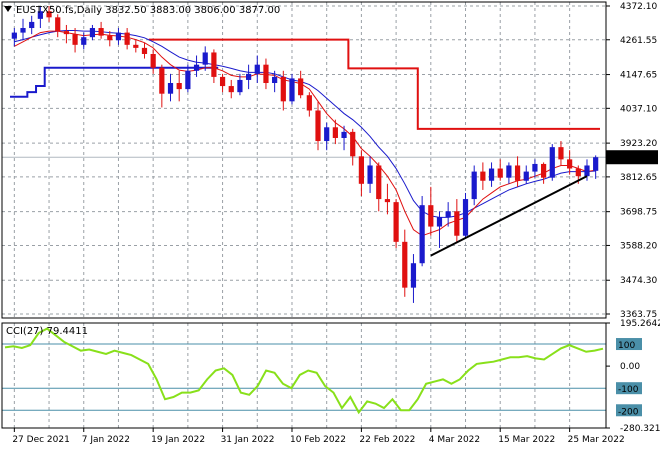  Describe the element at coordinates (318, 440) in the screenshot. I see `date-tick-label: 10 Feb 2022` at that location.